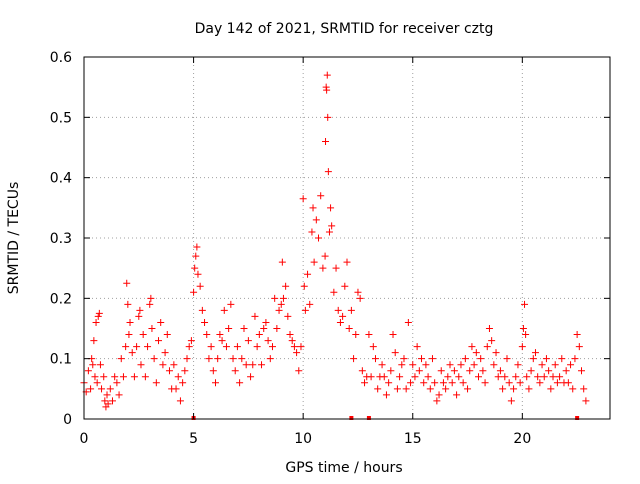 This screenshot has height=484, width=640. I want to click on y-tick-label: 0.3, so click(61, 239).